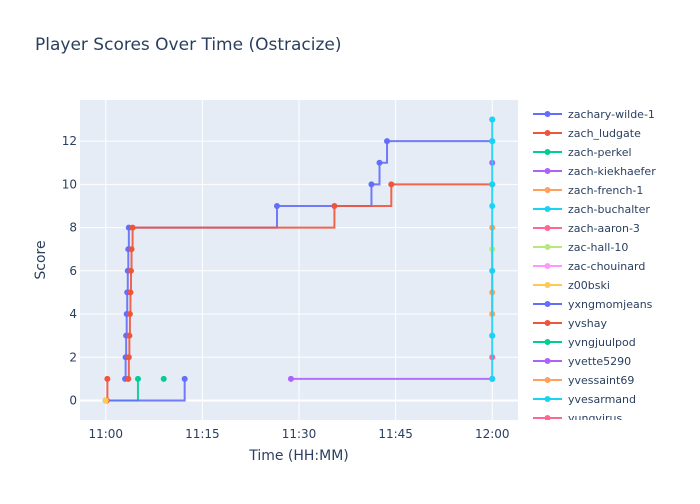 Image resolution: width=700 pixels, height=504 pixels. What do you see at coordinates (599, 361) in the screenshot?
I see `legend-label: yvette5290` at bounding box center [599, 361].